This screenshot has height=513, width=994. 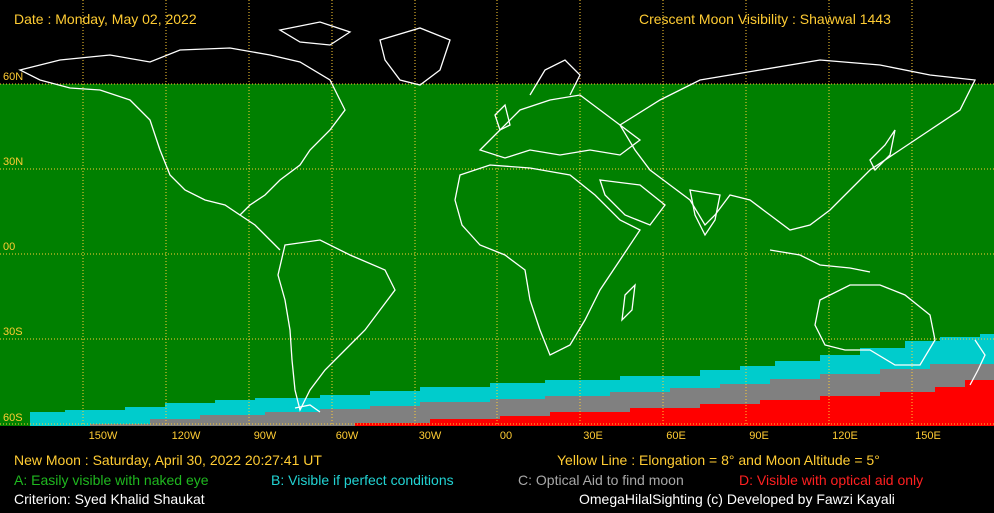 What do you see at coordinates (9, 247) in the screenshot?
I see `lat-label-00: 00` at bounding box center [9, 247].